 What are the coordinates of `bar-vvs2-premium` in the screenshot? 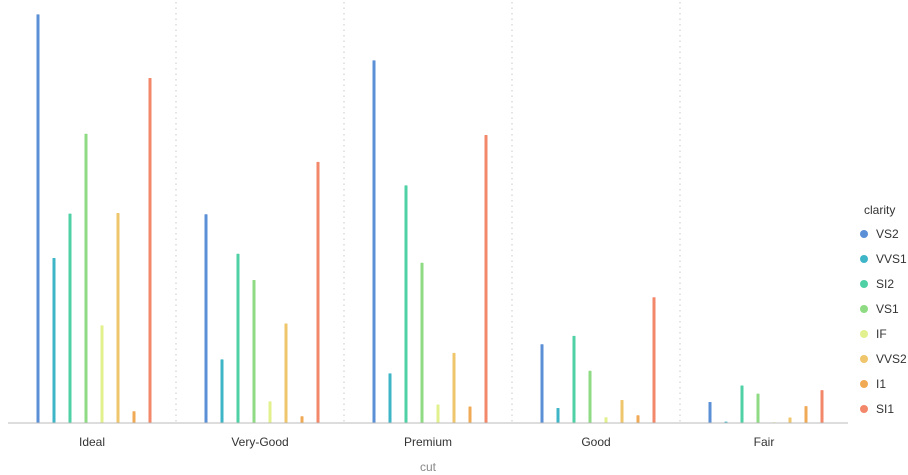 It's located at (454, 387).